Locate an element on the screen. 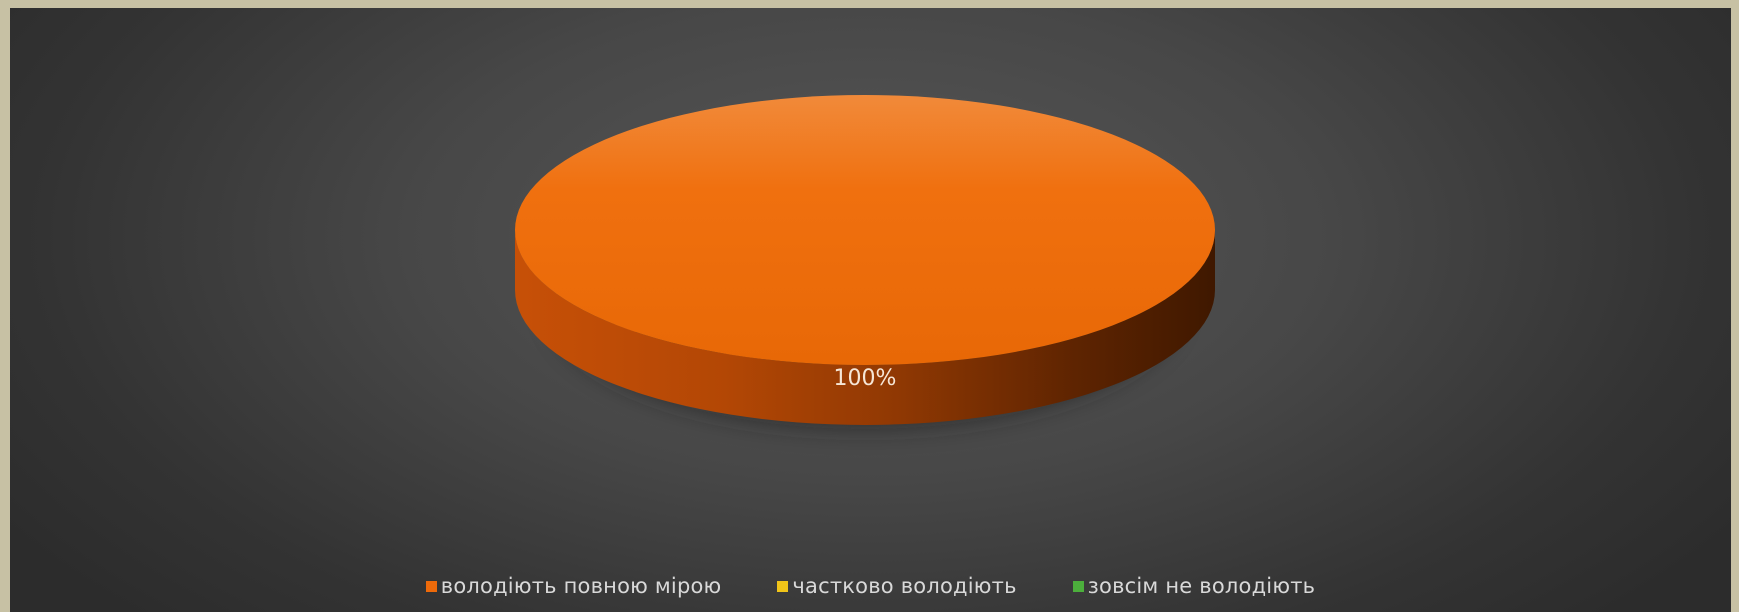  data-label-full: 100% is located at coordinates (865, 378).